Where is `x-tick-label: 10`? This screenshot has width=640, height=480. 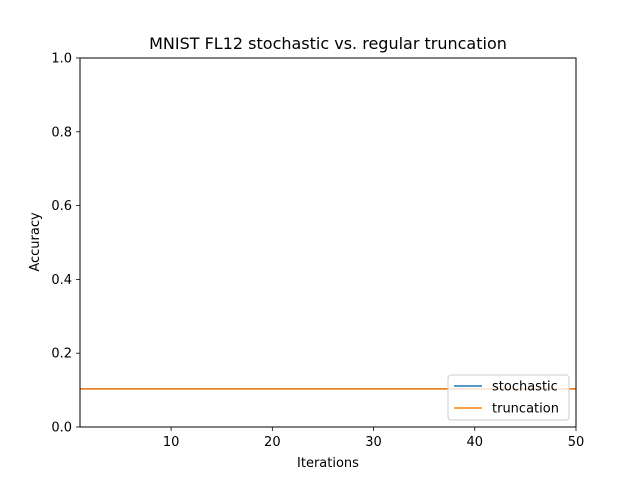 x-tick-label: 10 is located at coordinates (171, 442).